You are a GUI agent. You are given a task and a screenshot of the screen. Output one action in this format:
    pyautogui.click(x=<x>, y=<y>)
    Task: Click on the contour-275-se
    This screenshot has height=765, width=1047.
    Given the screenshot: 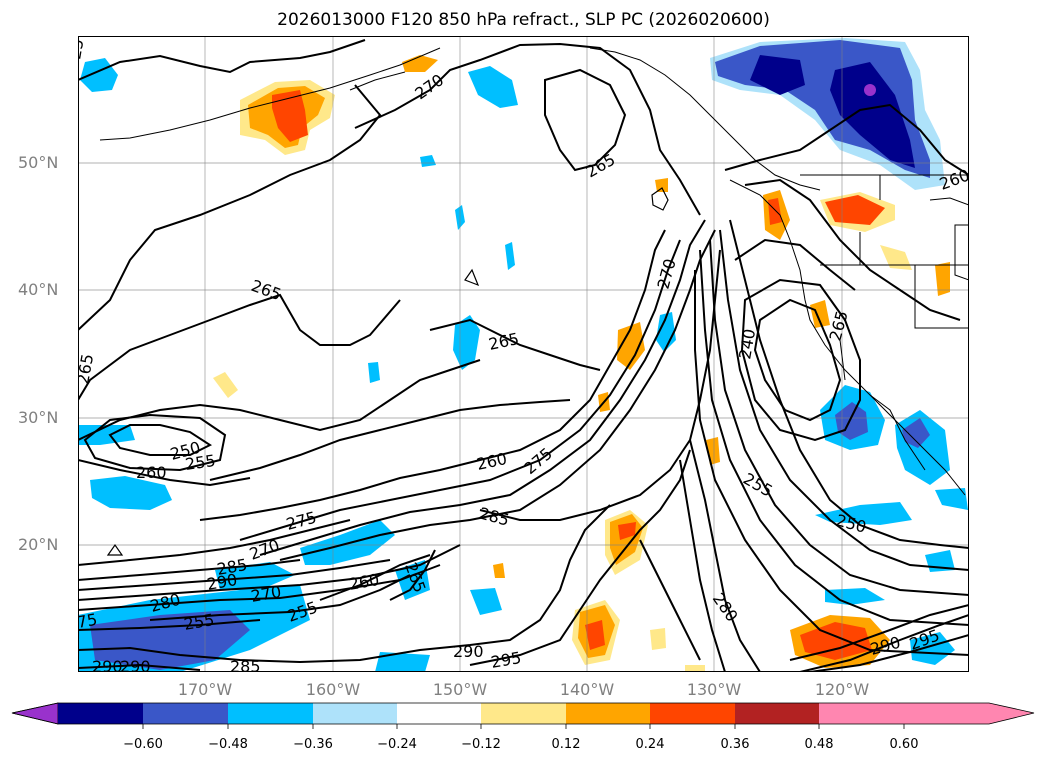 What is the action you would take?
    pyautogui.click(x=702, y=565)
    